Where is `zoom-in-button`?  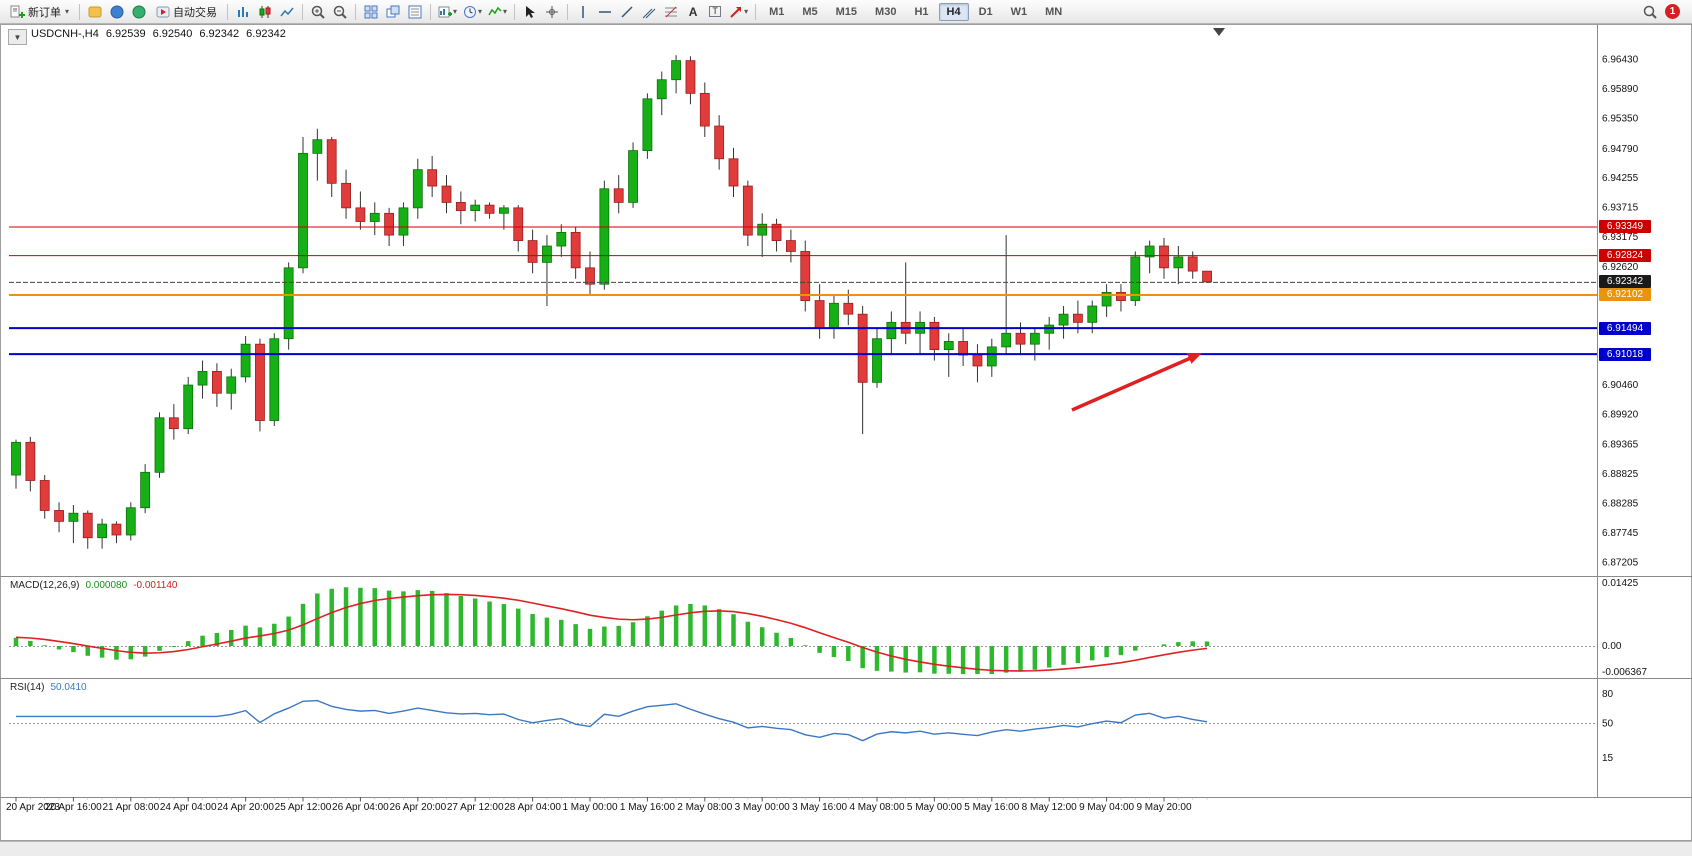
zoom-in-button is located at coordinates (318, 12).